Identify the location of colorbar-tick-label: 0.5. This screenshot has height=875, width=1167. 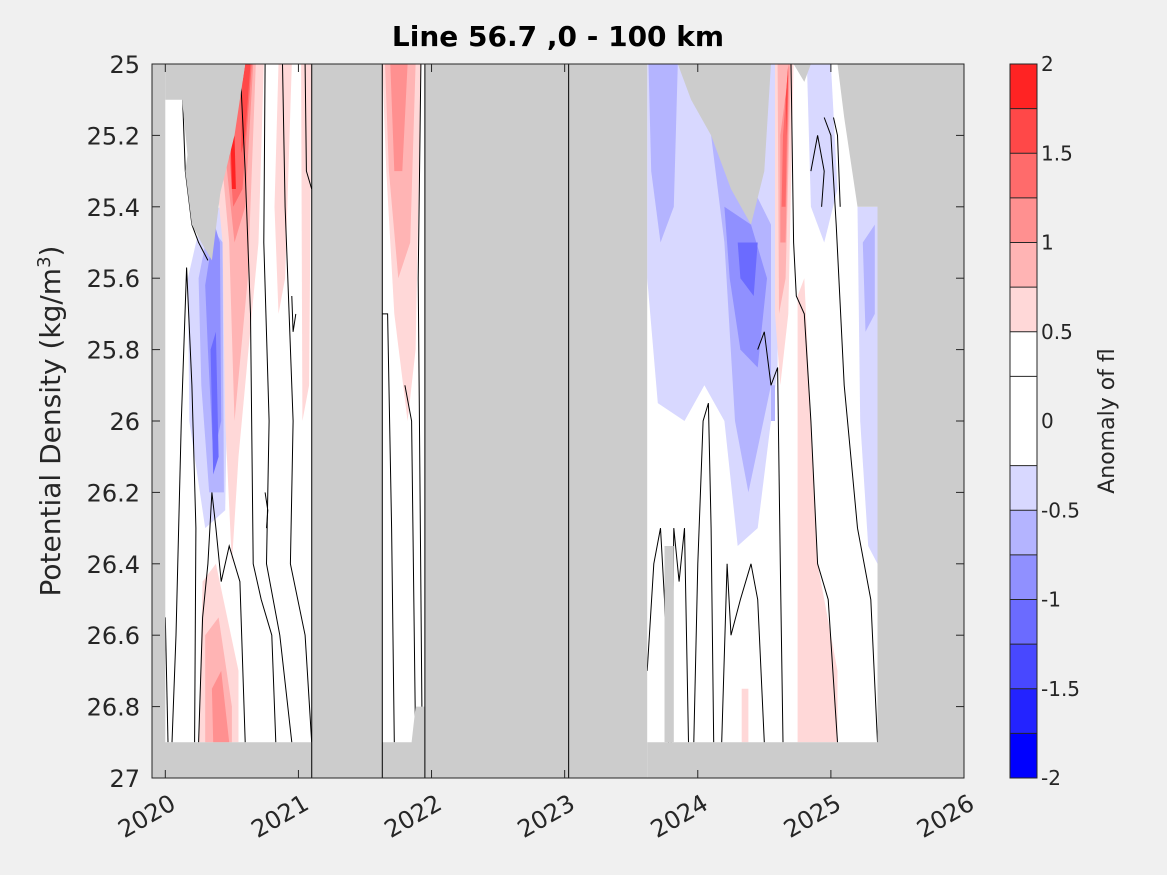
(1057, 332).